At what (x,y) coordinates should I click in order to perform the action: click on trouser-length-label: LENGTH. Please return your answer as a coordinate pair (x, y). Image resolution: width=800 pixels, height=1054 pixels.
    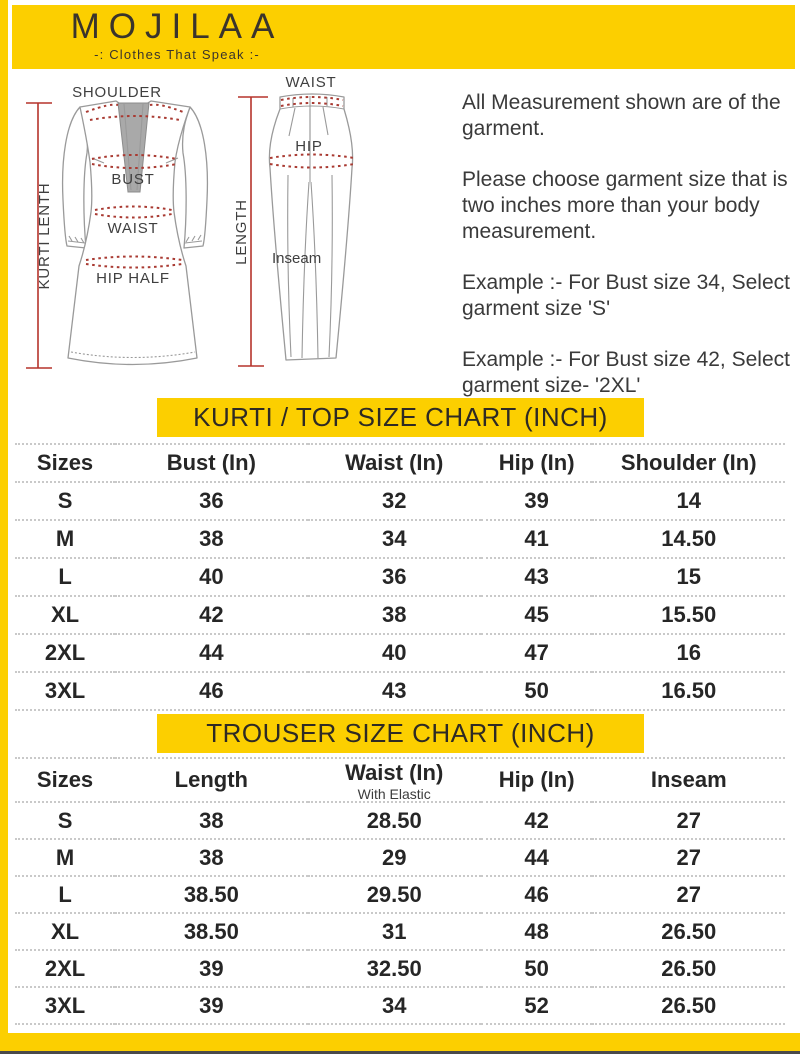
    Looking at the image, I should click on (241, 232).